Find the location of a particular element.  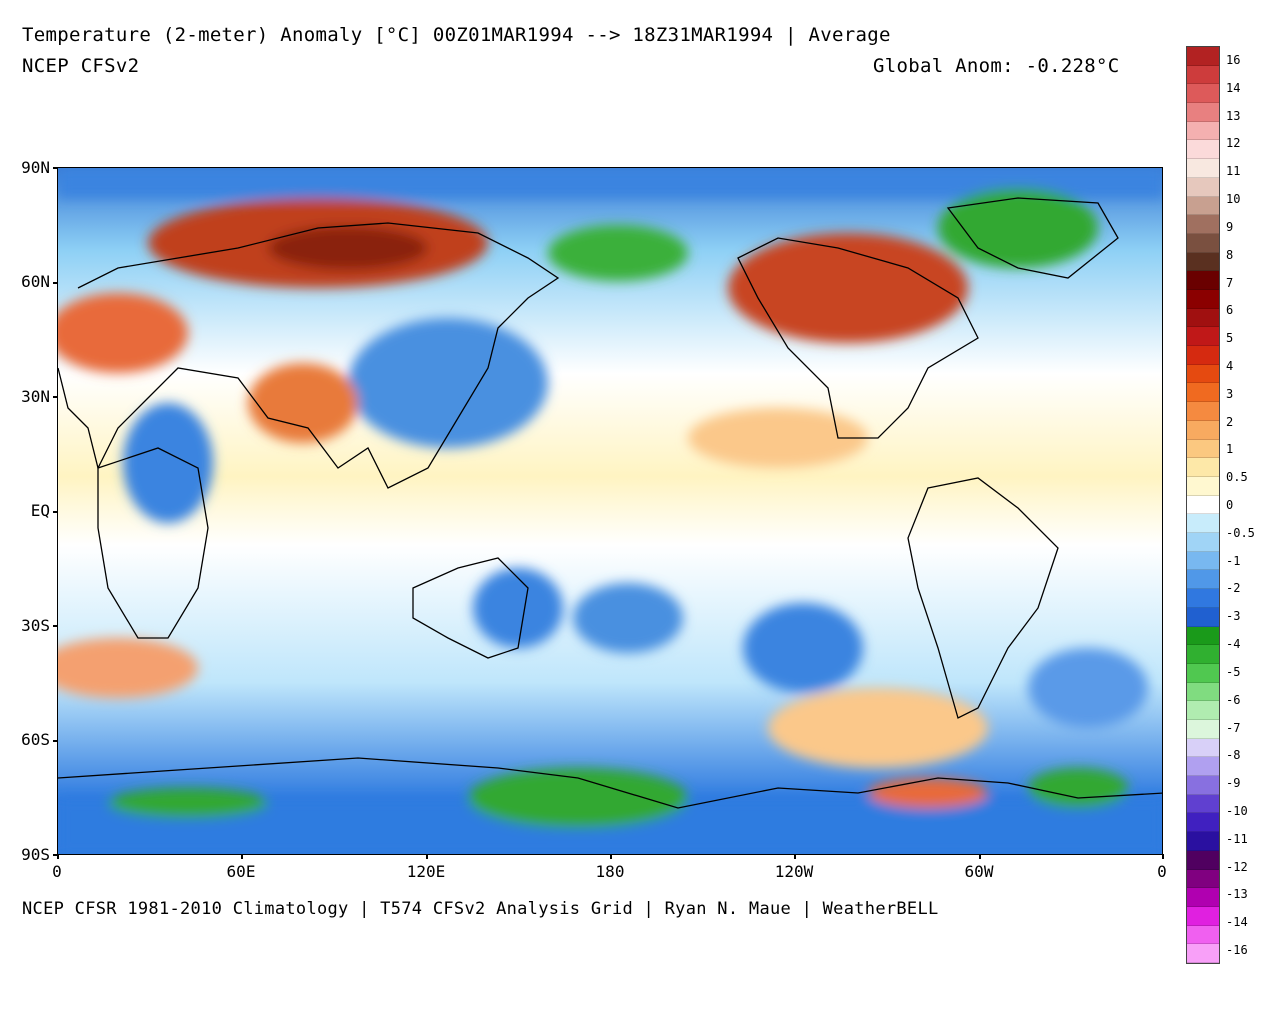

asia-cold-anomaly is located at coordinates (448, 383).